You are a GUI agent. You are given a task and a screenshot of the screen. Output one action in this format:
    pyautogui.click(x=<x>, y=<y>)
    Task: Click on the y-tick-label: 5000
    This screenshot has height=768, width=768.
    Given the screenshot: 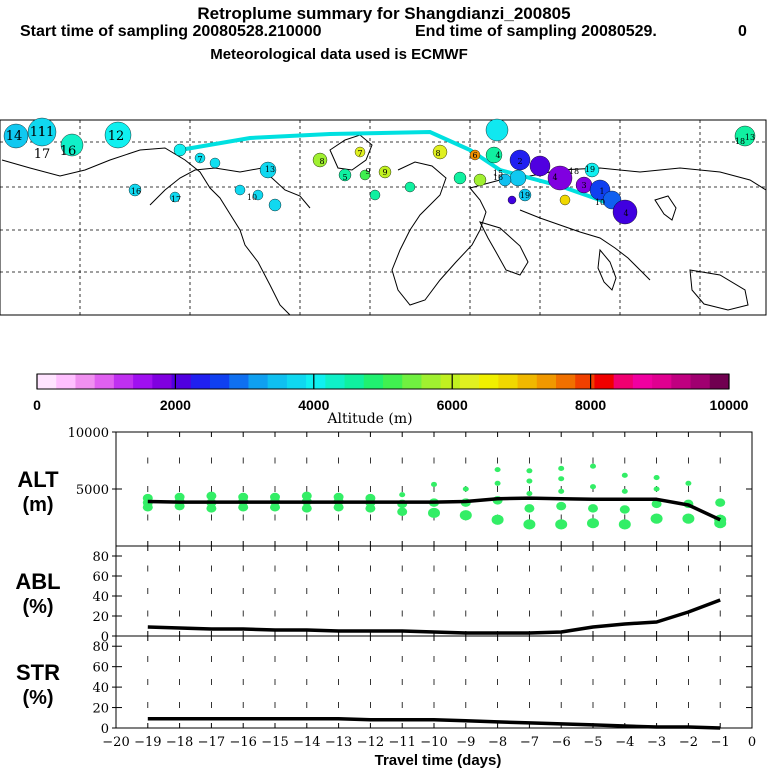 What is the action you would take?
    pyautogui.click(x=92, y=490)
    